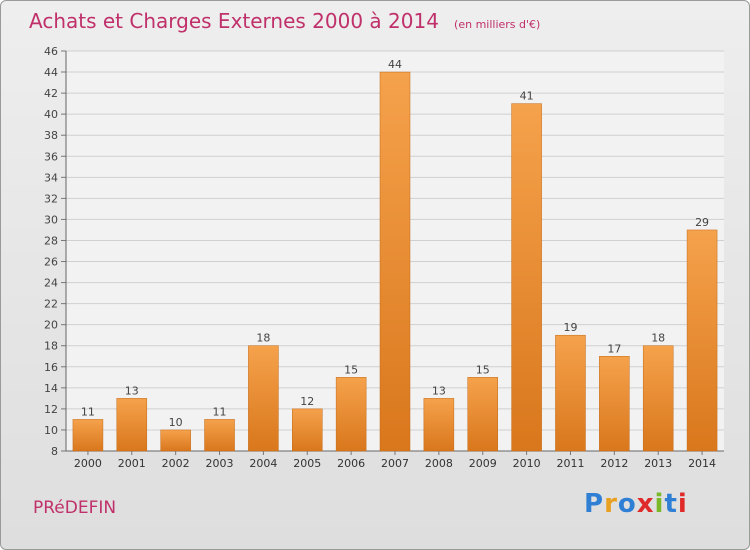 Image resolution: width=750 pixels, height=550 pixels. I want to click on bar-value-label: 44, so click(395, 64).